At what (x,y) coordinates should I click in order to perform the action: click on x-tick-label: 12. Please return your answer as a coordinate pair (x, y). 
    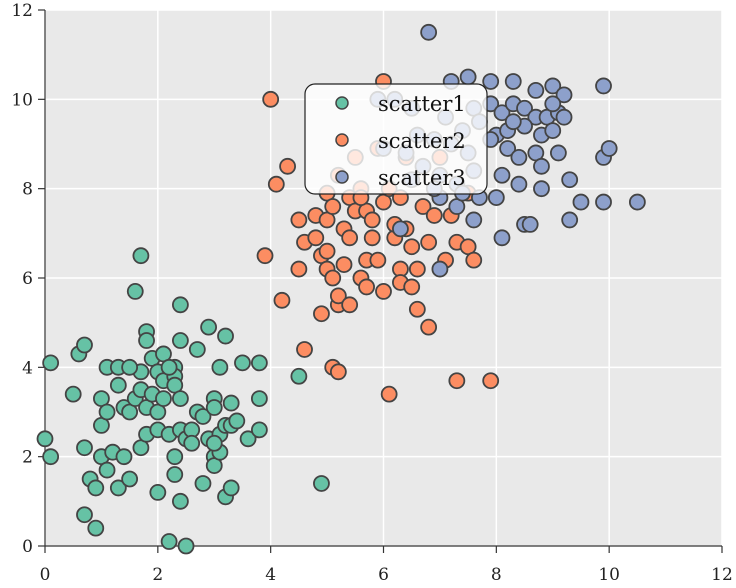
    Looking at the image, I should click on (722, 575).